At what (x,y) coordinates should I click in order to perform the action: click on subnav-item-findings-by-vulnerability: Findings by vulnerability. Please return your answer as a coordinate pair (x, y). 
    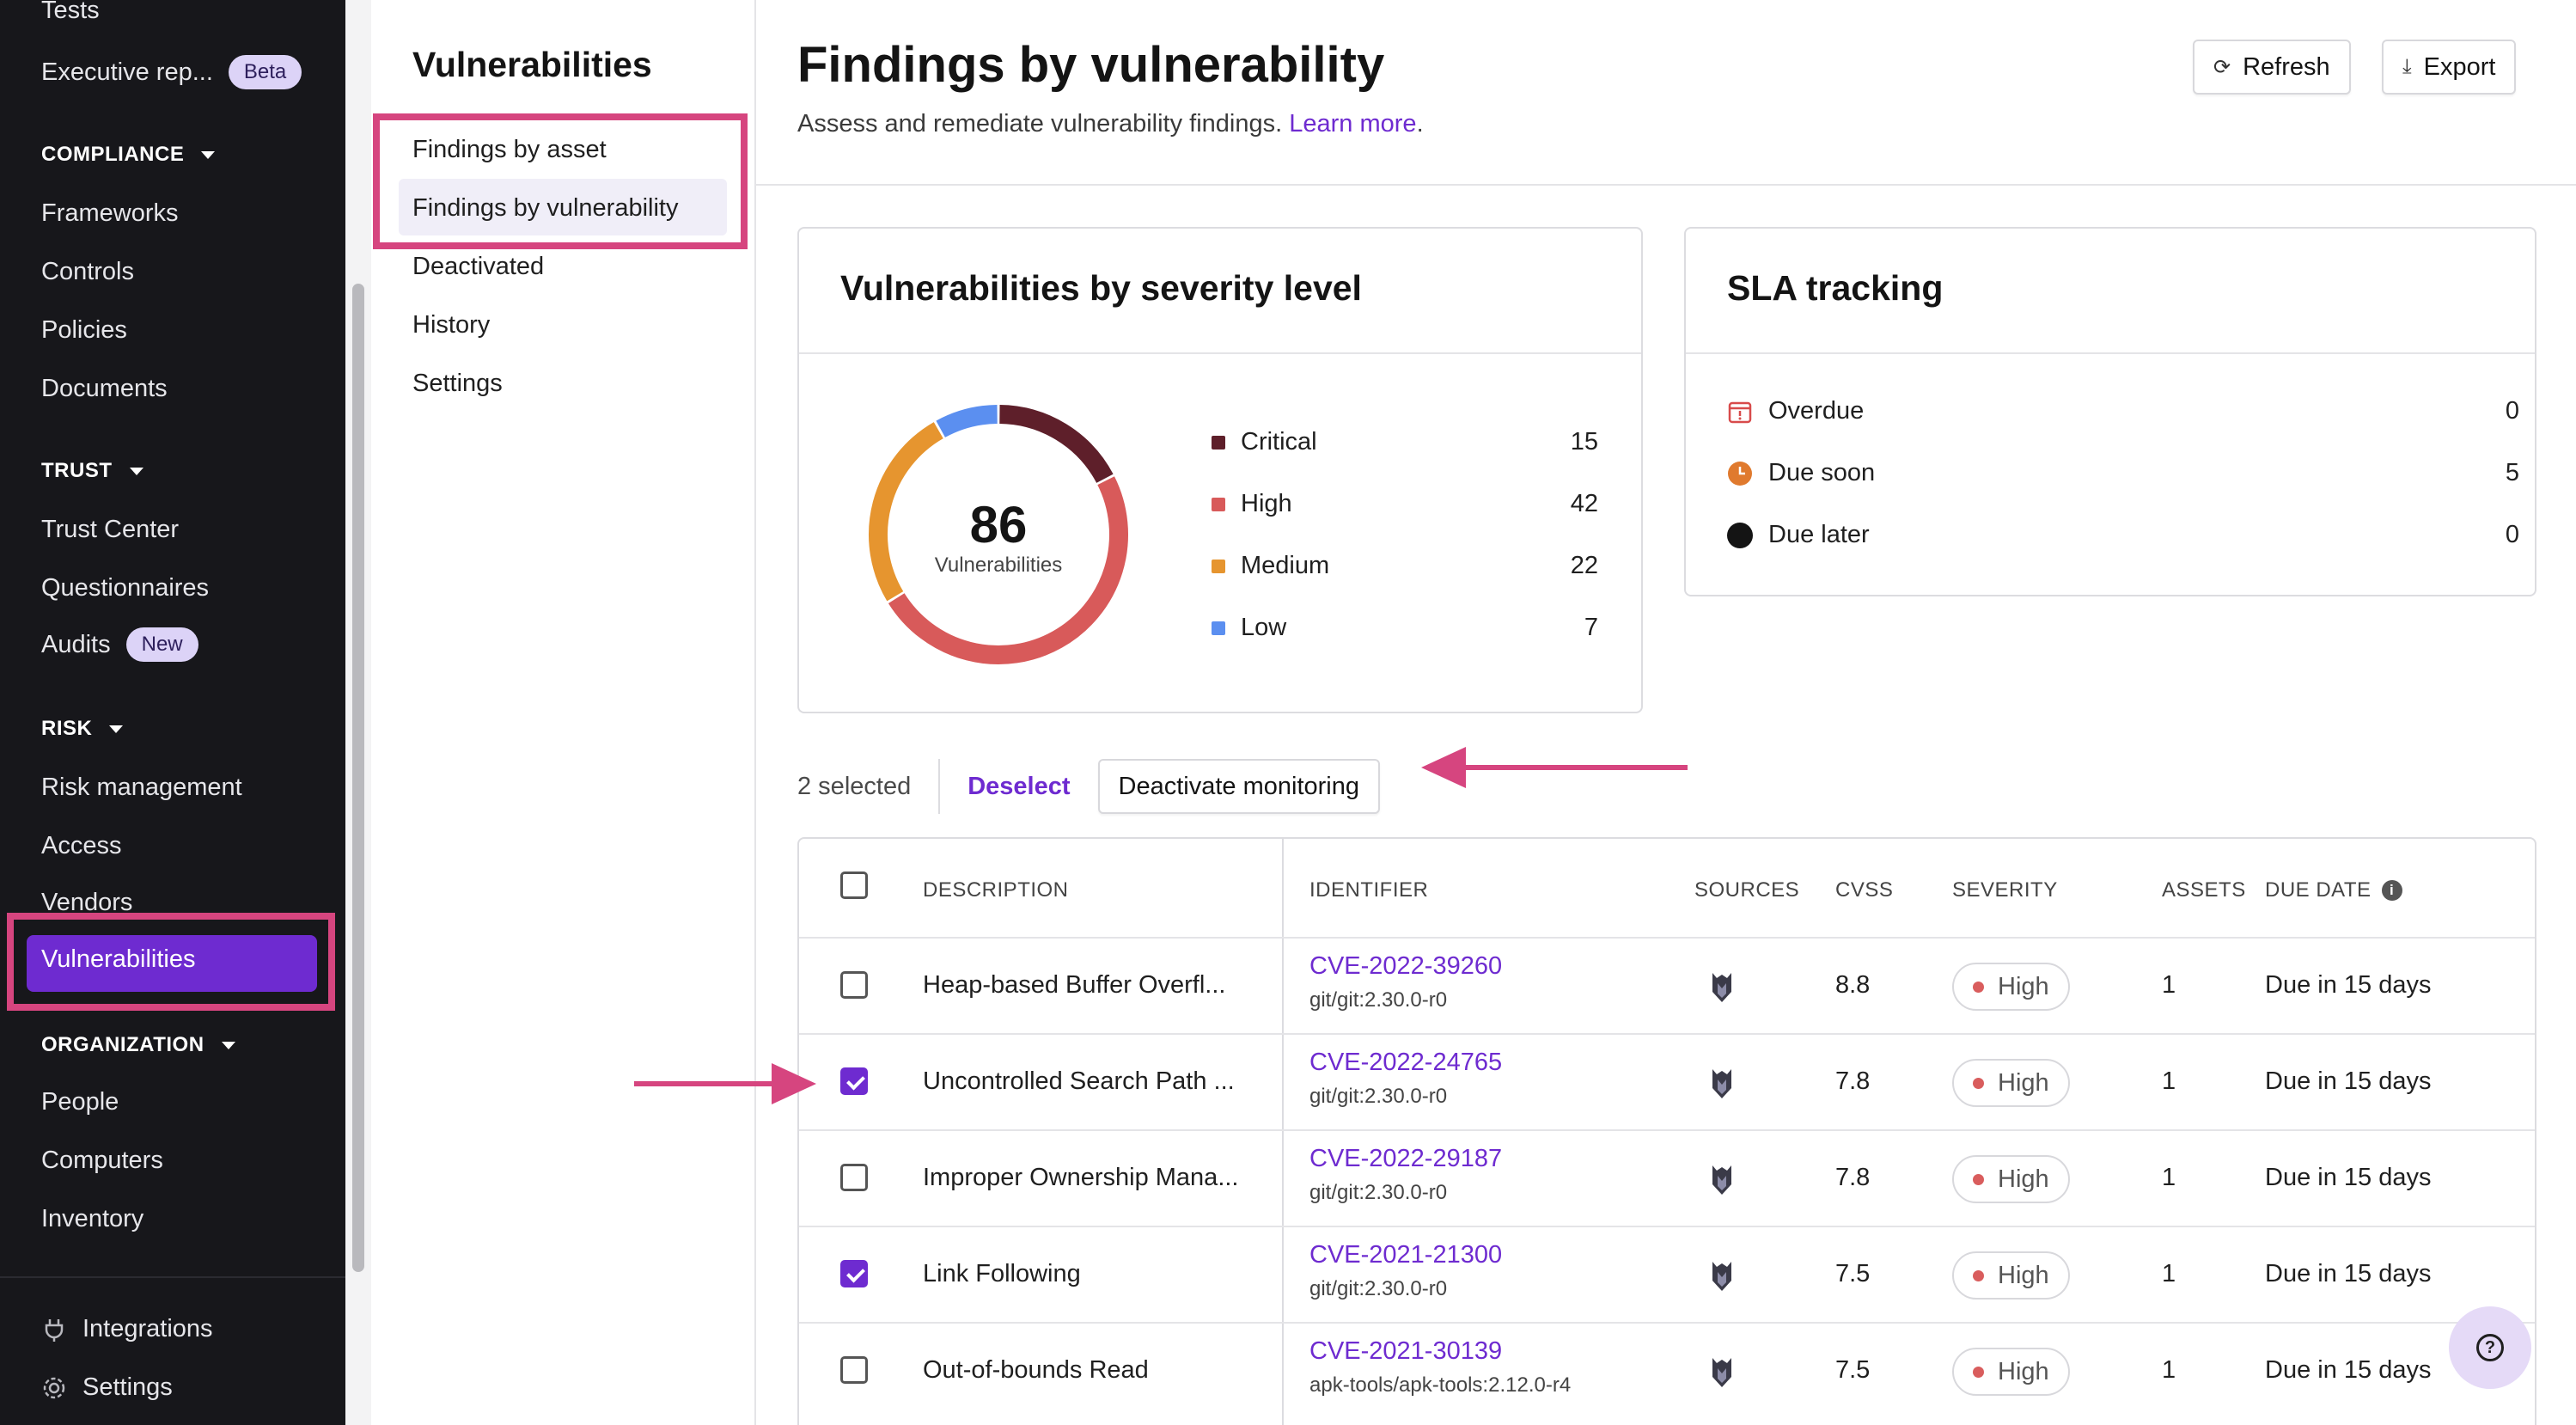
    Looking at the image, I should click on (545, 208).